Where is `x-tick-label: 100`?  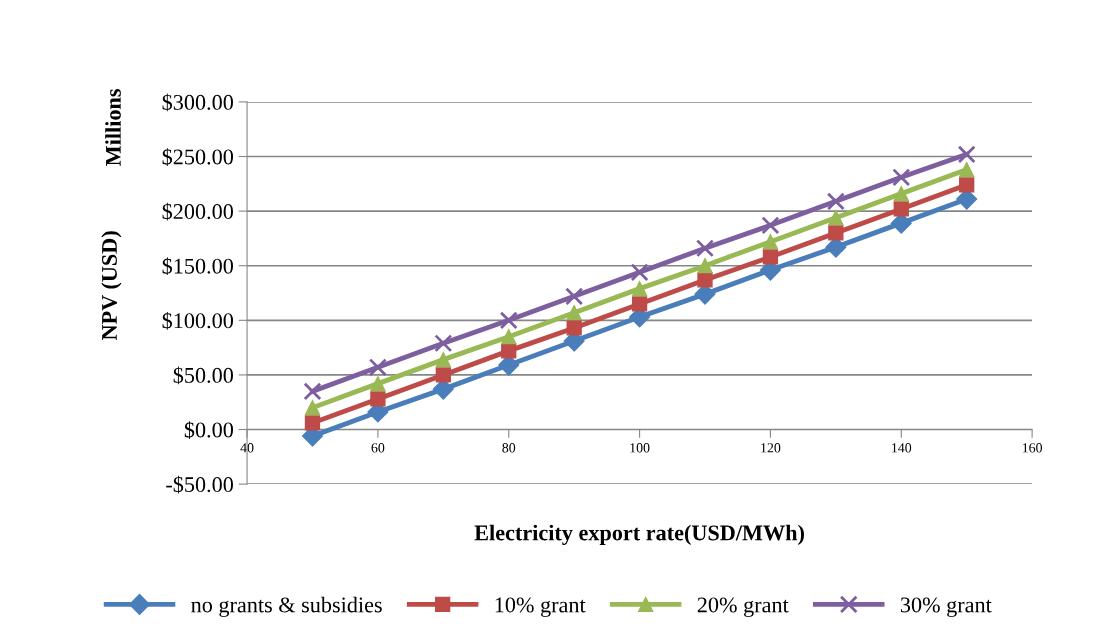
x-tick-label: 100 is located at coordinates (640, 448).